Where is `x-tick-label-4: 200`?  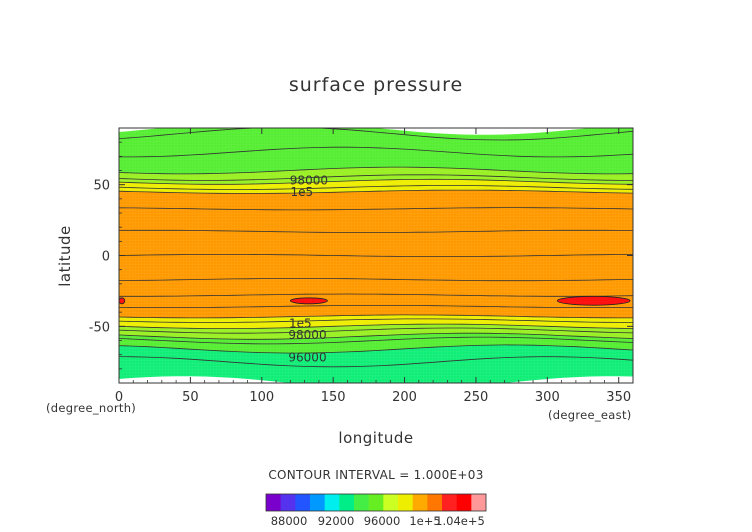
x-tick-label-4: 200 is located at coordinates (404, 397).